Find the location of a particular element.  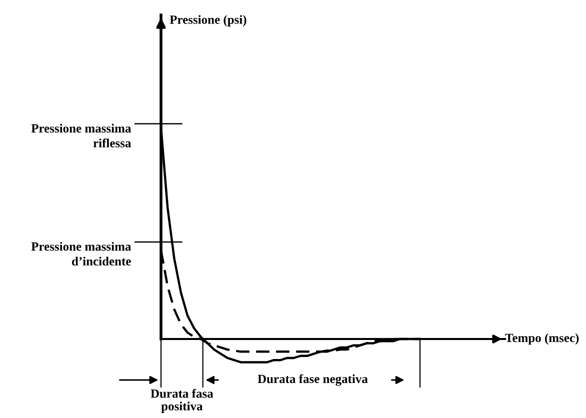

text: Durata fase negativa is located at coordinates (313, 380).